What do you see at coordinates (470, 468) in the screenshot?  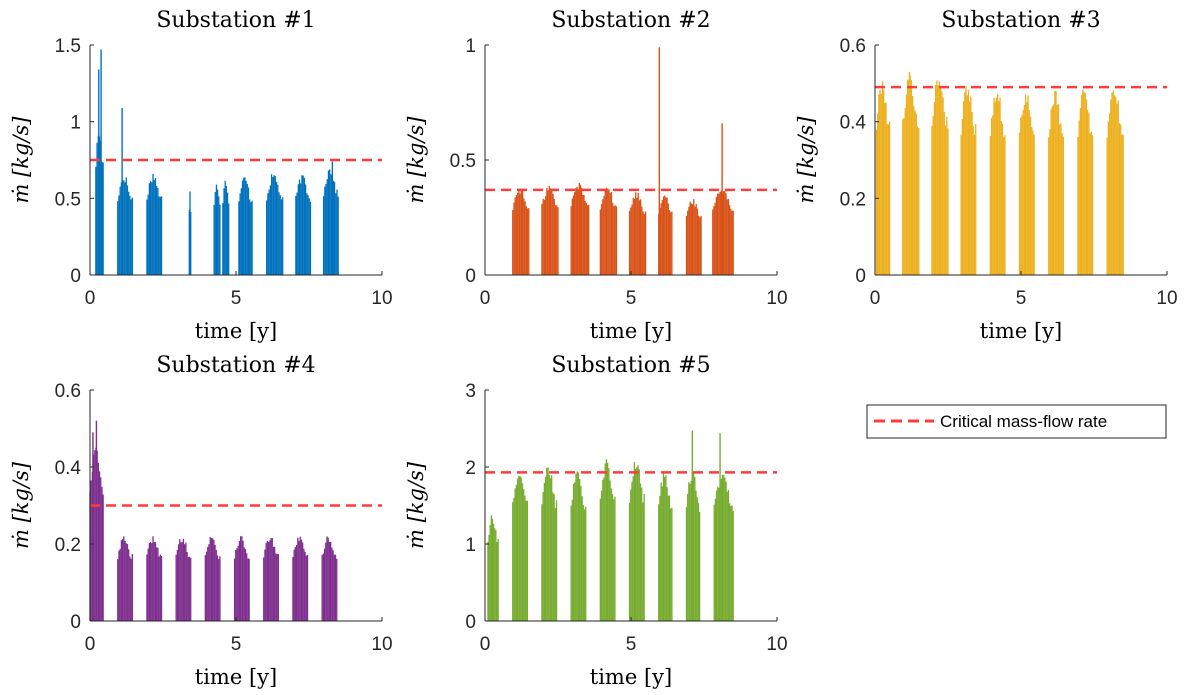 I see `y-tick-label: 2` at bounding box center [470, 468].